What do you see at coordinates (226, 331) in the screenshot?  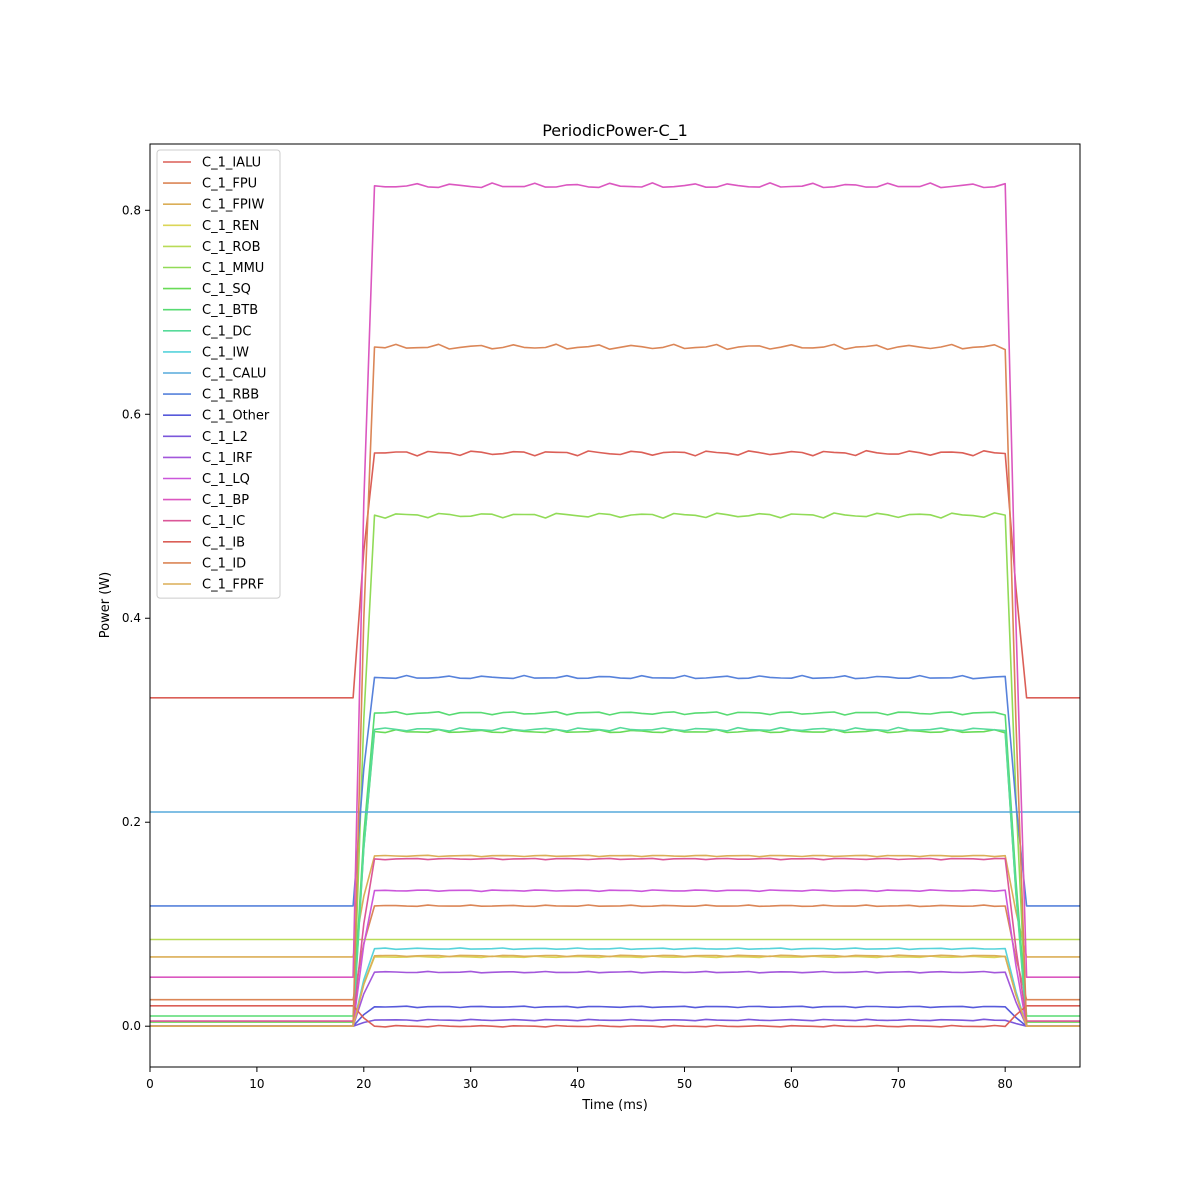 I see `legend-label: C_1_DC` at bounding box center [226, 331].